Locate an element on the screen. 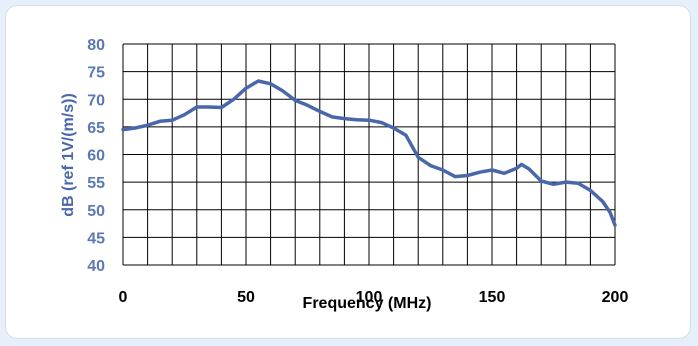 This screenshot has height=346, width=698. y-tick-label: 50 is located at coordinates (96, 211).